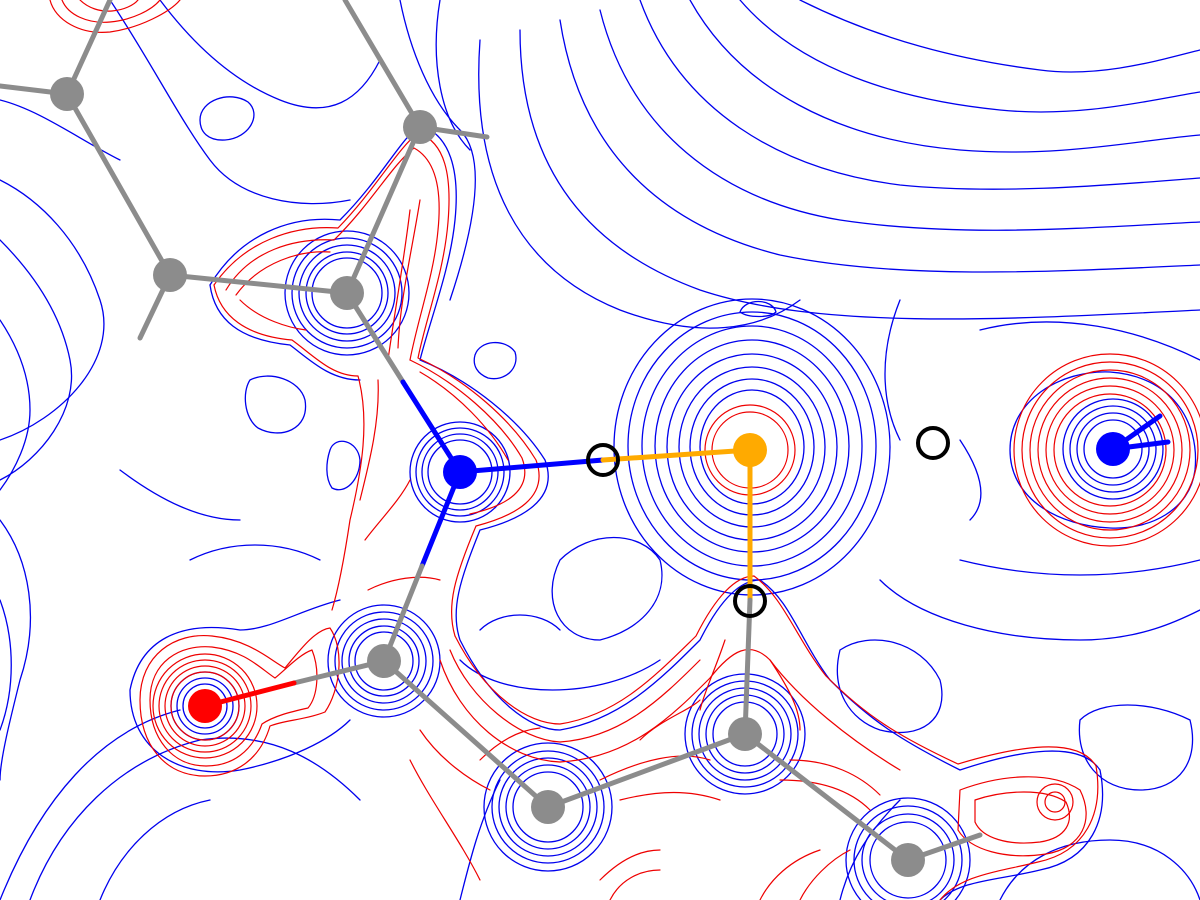  Describe the element at coordinates (205, 706) in the screenshot. I see `atom-oxygen` at that location.